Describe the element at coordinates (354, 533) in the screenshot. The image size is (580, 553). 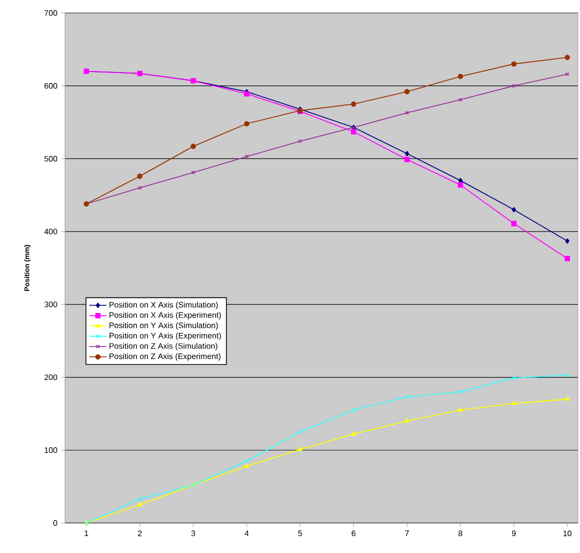
I see `x-tick-label: 6` at that location.